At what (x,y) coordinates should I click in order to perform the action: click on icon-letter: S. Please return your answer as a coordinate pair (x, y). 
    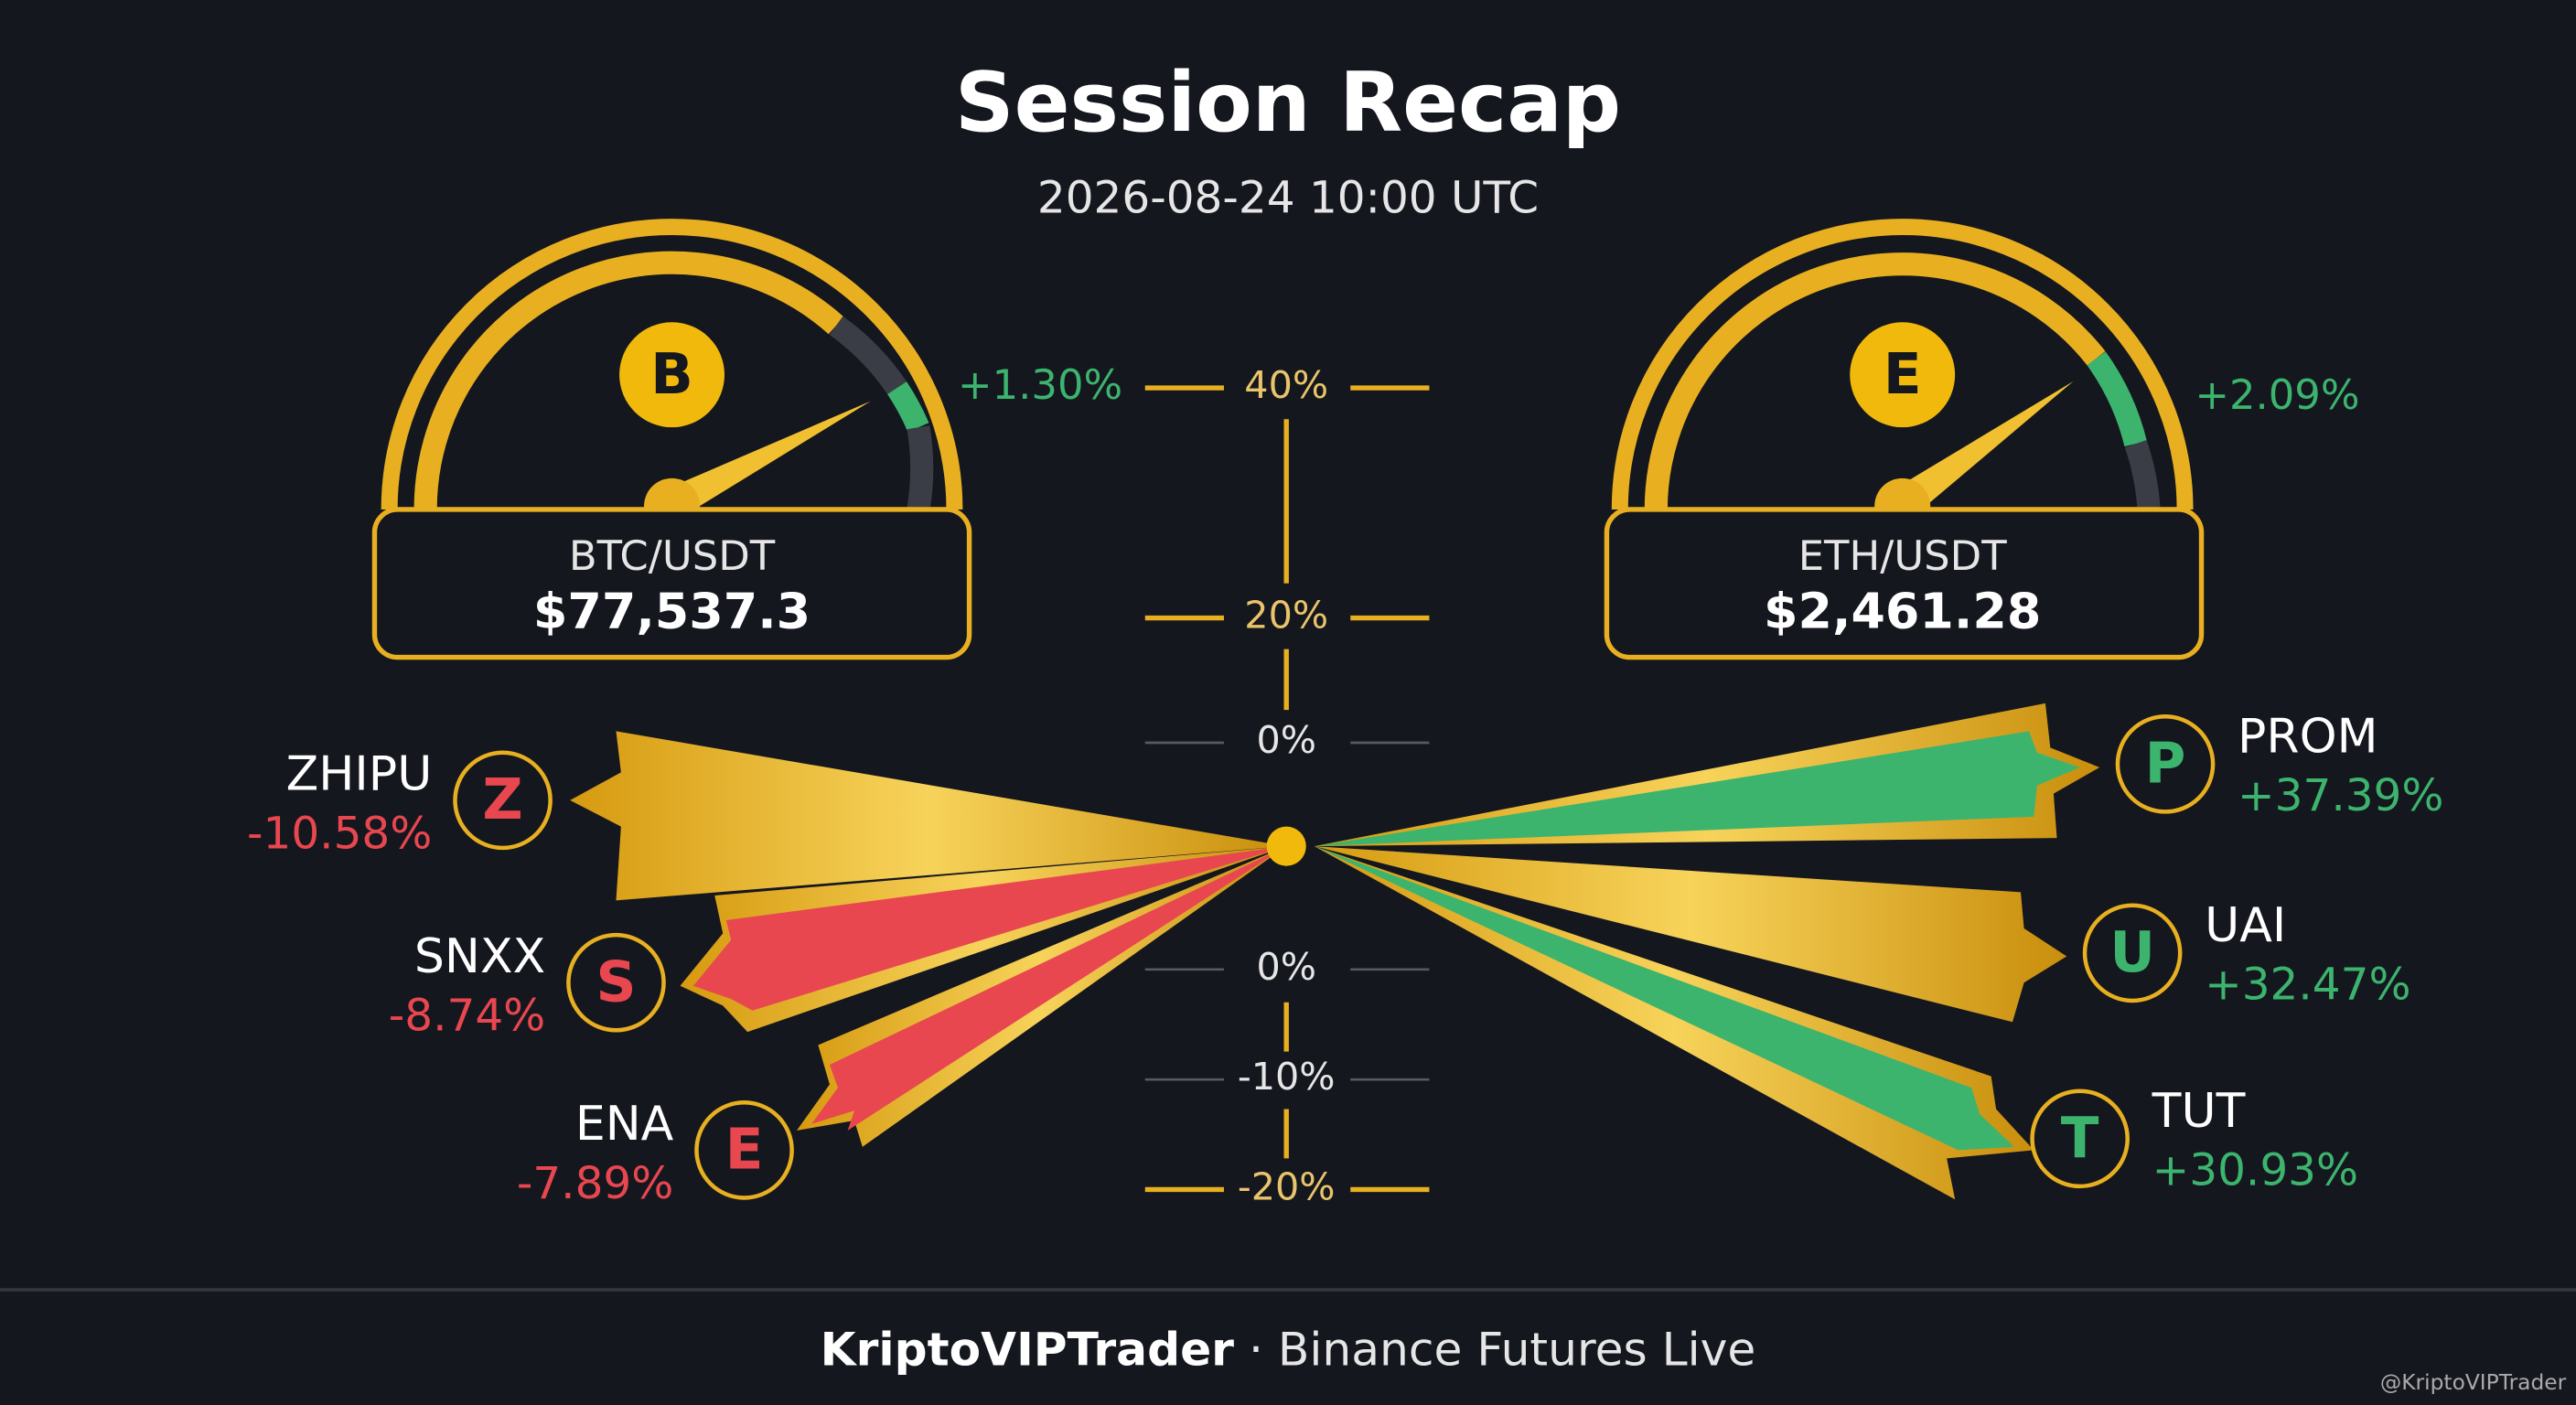
    Looking at the image, I should click on (616, 981).